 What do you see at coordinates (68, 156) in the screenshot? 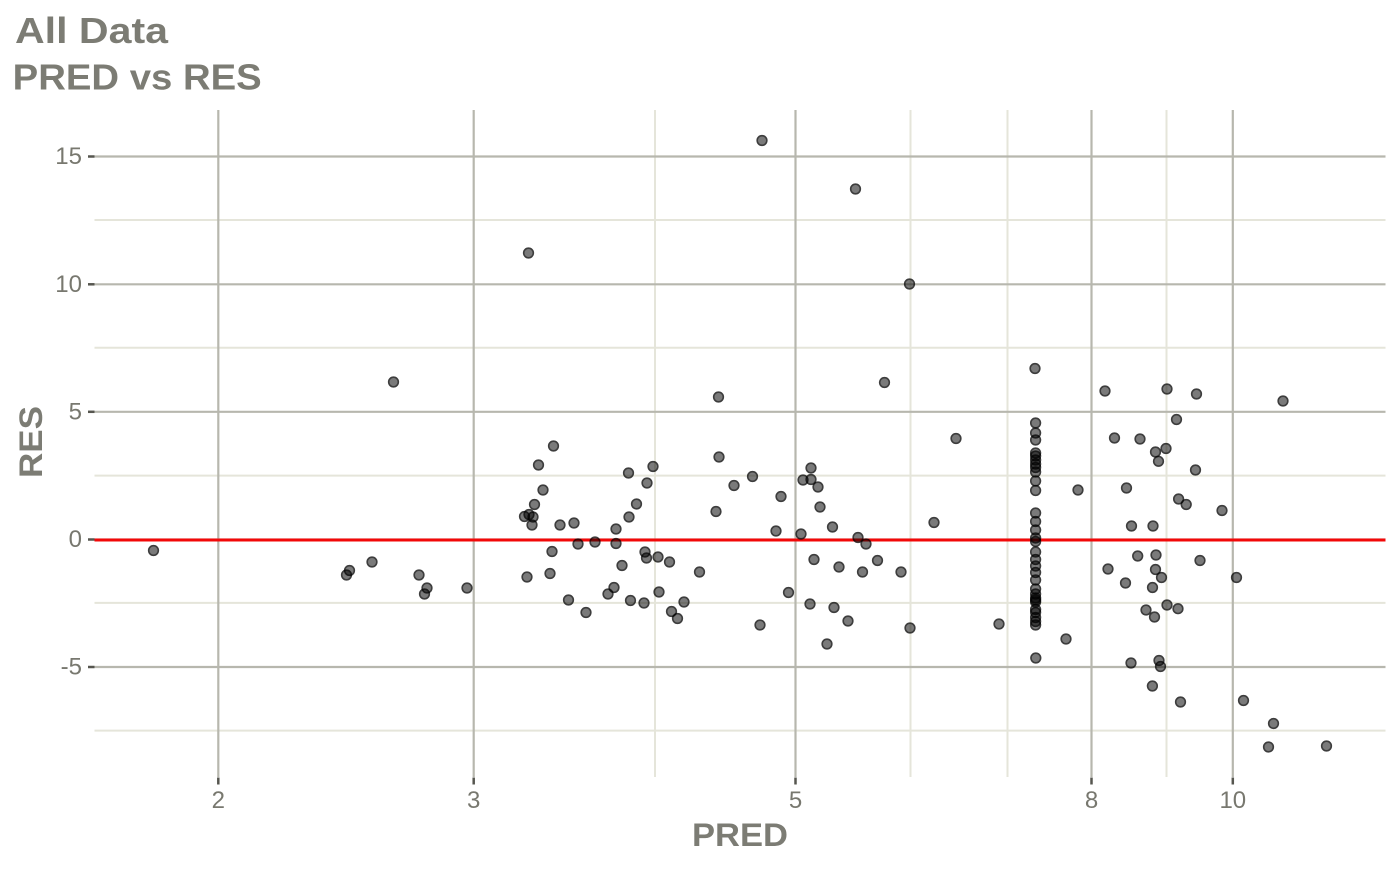
I see `svg-text: 15` at bounding box center [68, 156].